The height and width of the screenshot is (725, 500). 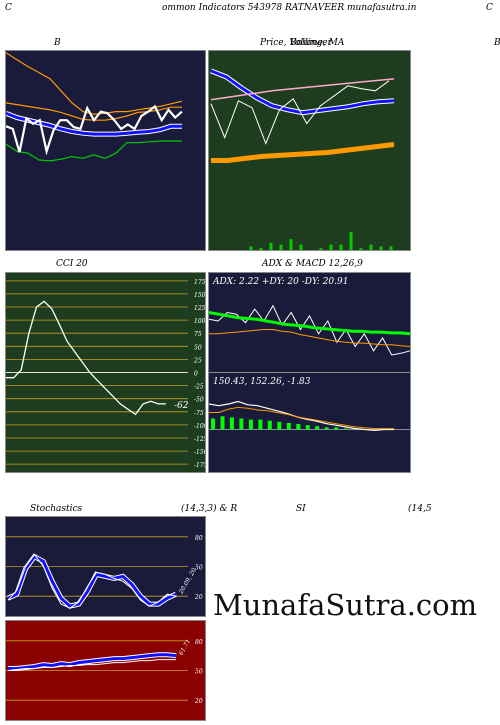 What do you see at coordinates (489, 8) in the screenshot?
I see `header-right-char: C` at bounding box center [489, 8].